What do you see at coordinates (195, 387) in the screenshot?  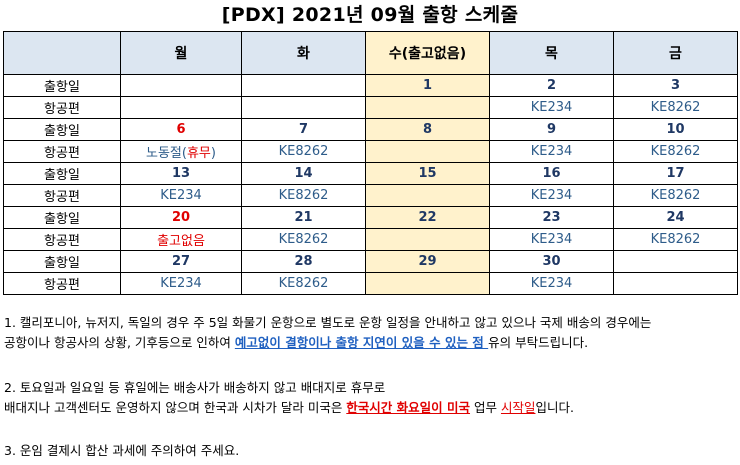 I see `note-2-line-1: 2. 토요일과 일요일 등 휴일에는 배송사가 배송하지 않고 배대지로 휴무로` at bounding box center [195, 387].